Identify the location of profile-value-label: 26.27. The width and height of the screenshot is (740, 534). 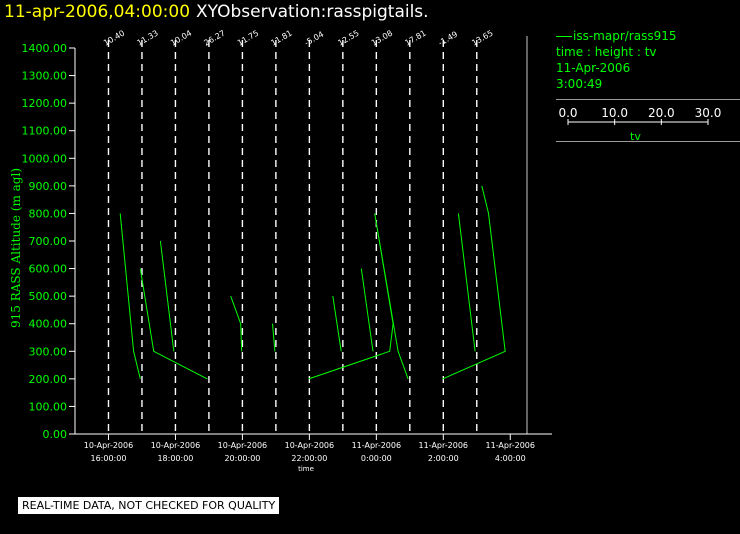
(214, 37).